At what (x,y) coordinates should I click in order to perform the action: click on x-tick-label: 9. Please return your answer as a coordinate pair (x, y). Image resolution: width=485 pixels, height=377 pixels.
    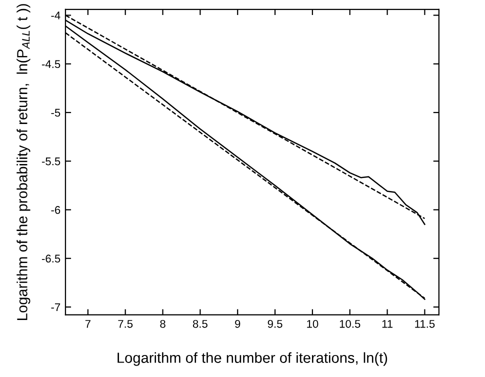
    Looking at the image, I should click on (237, 324).